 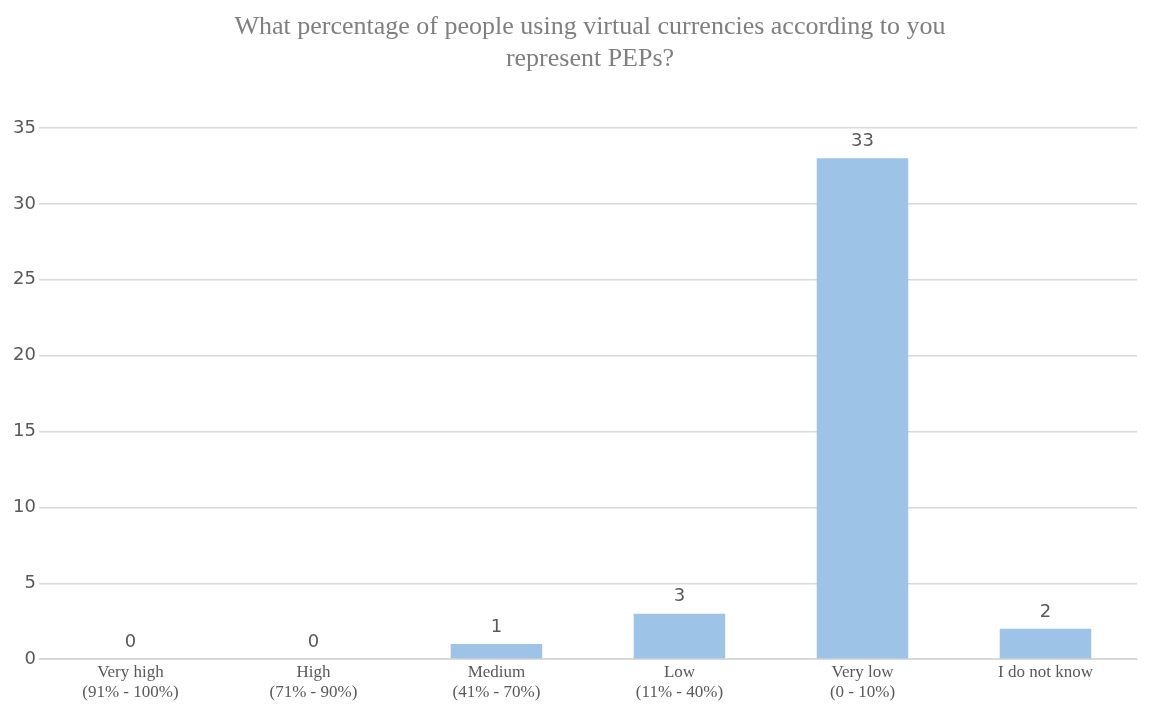 I want to click on data-label: 1, so click(x=496, y=625).